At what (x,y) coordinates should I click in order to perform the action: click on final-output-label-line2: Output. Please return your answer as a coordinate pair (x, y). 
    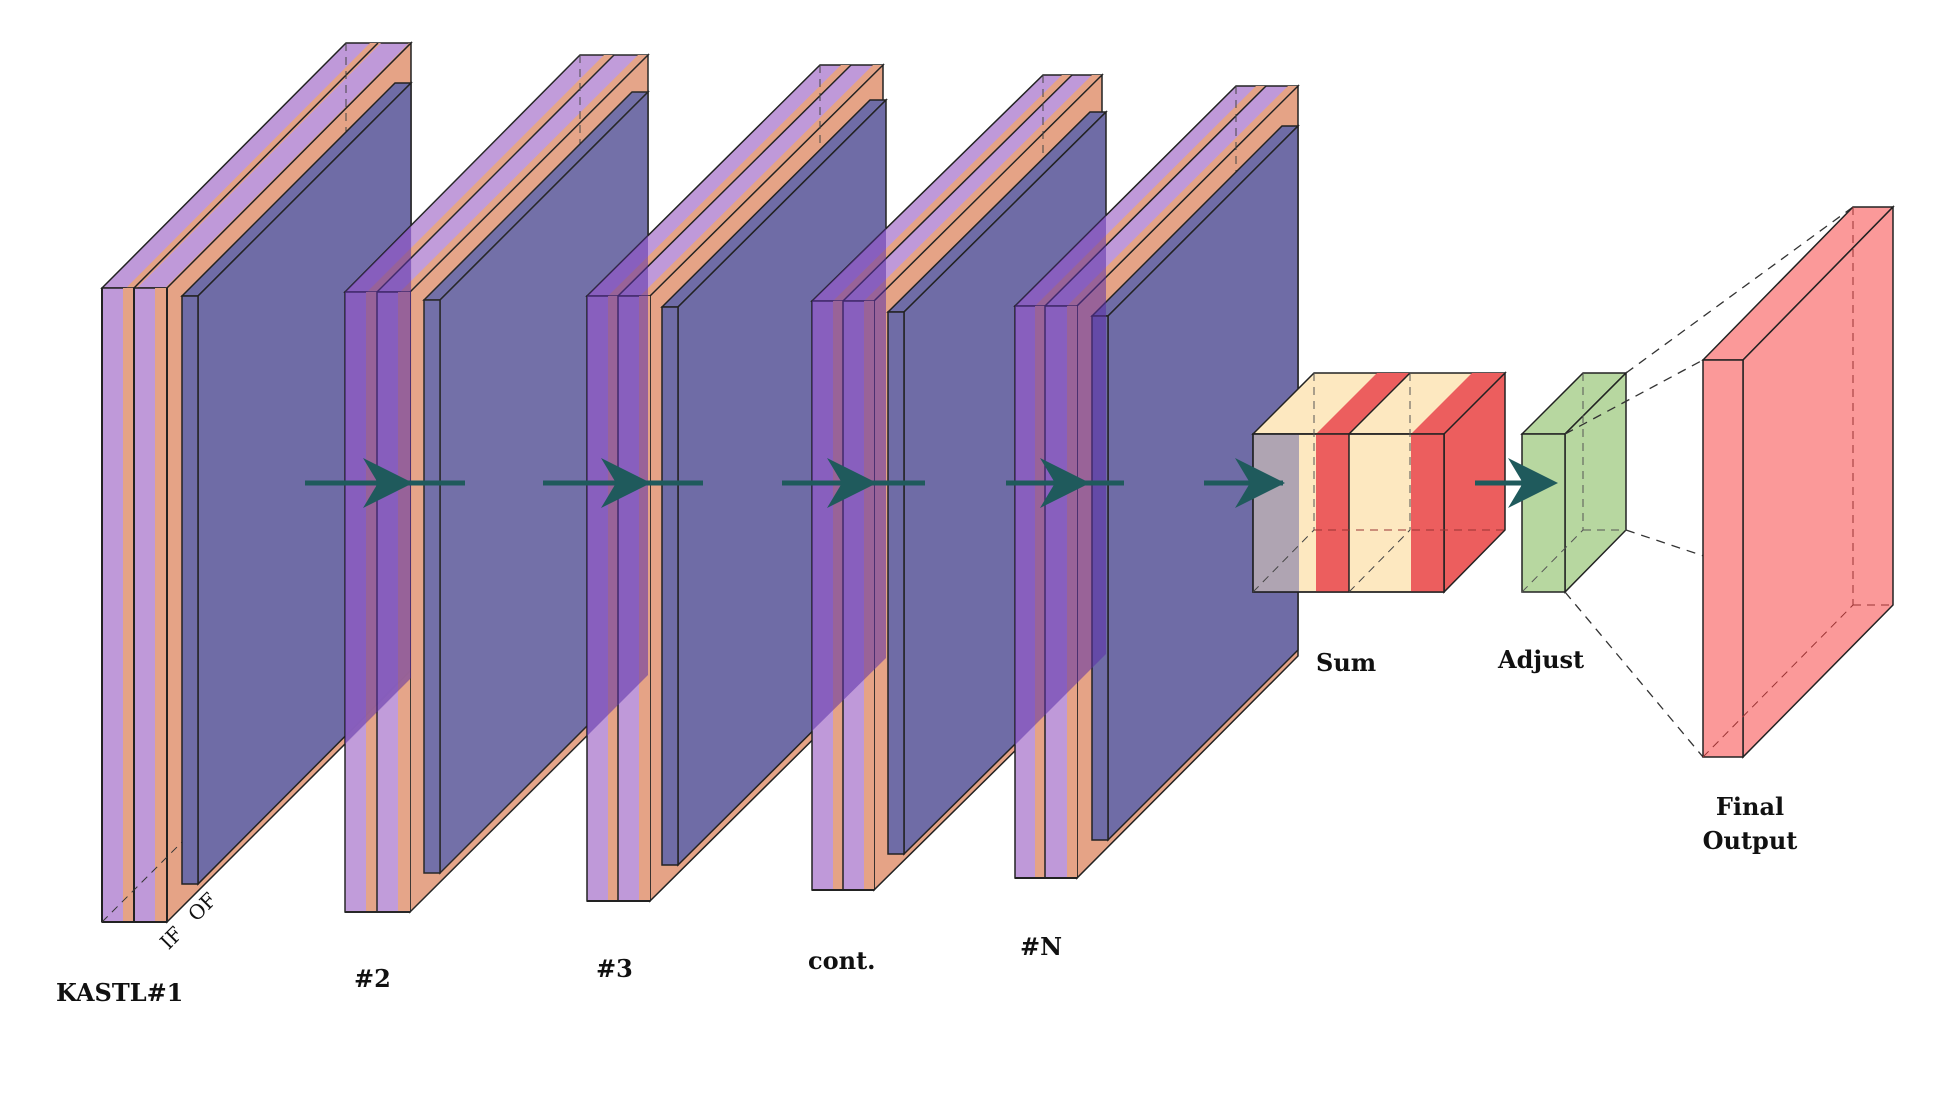
    Looking at the image, I should click on (1750, 840).